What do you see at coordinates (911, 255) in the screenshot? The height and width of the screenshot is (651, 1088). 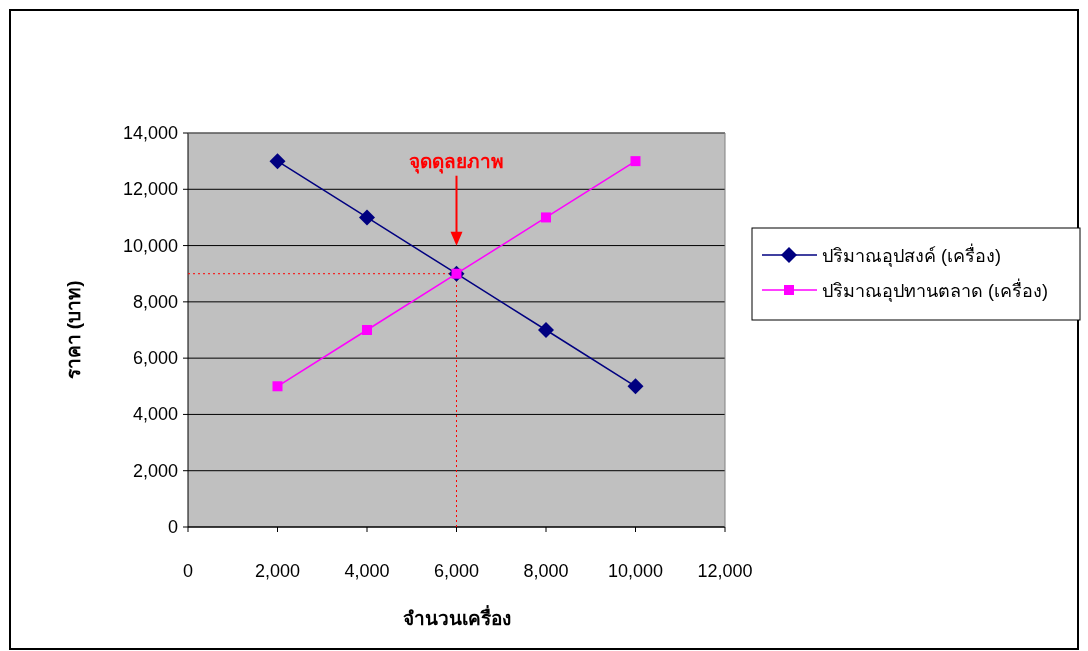 I see `legend-label: ปริมาณอุปสงค์ (เครื่อง)` at bounding box center [911, 255].